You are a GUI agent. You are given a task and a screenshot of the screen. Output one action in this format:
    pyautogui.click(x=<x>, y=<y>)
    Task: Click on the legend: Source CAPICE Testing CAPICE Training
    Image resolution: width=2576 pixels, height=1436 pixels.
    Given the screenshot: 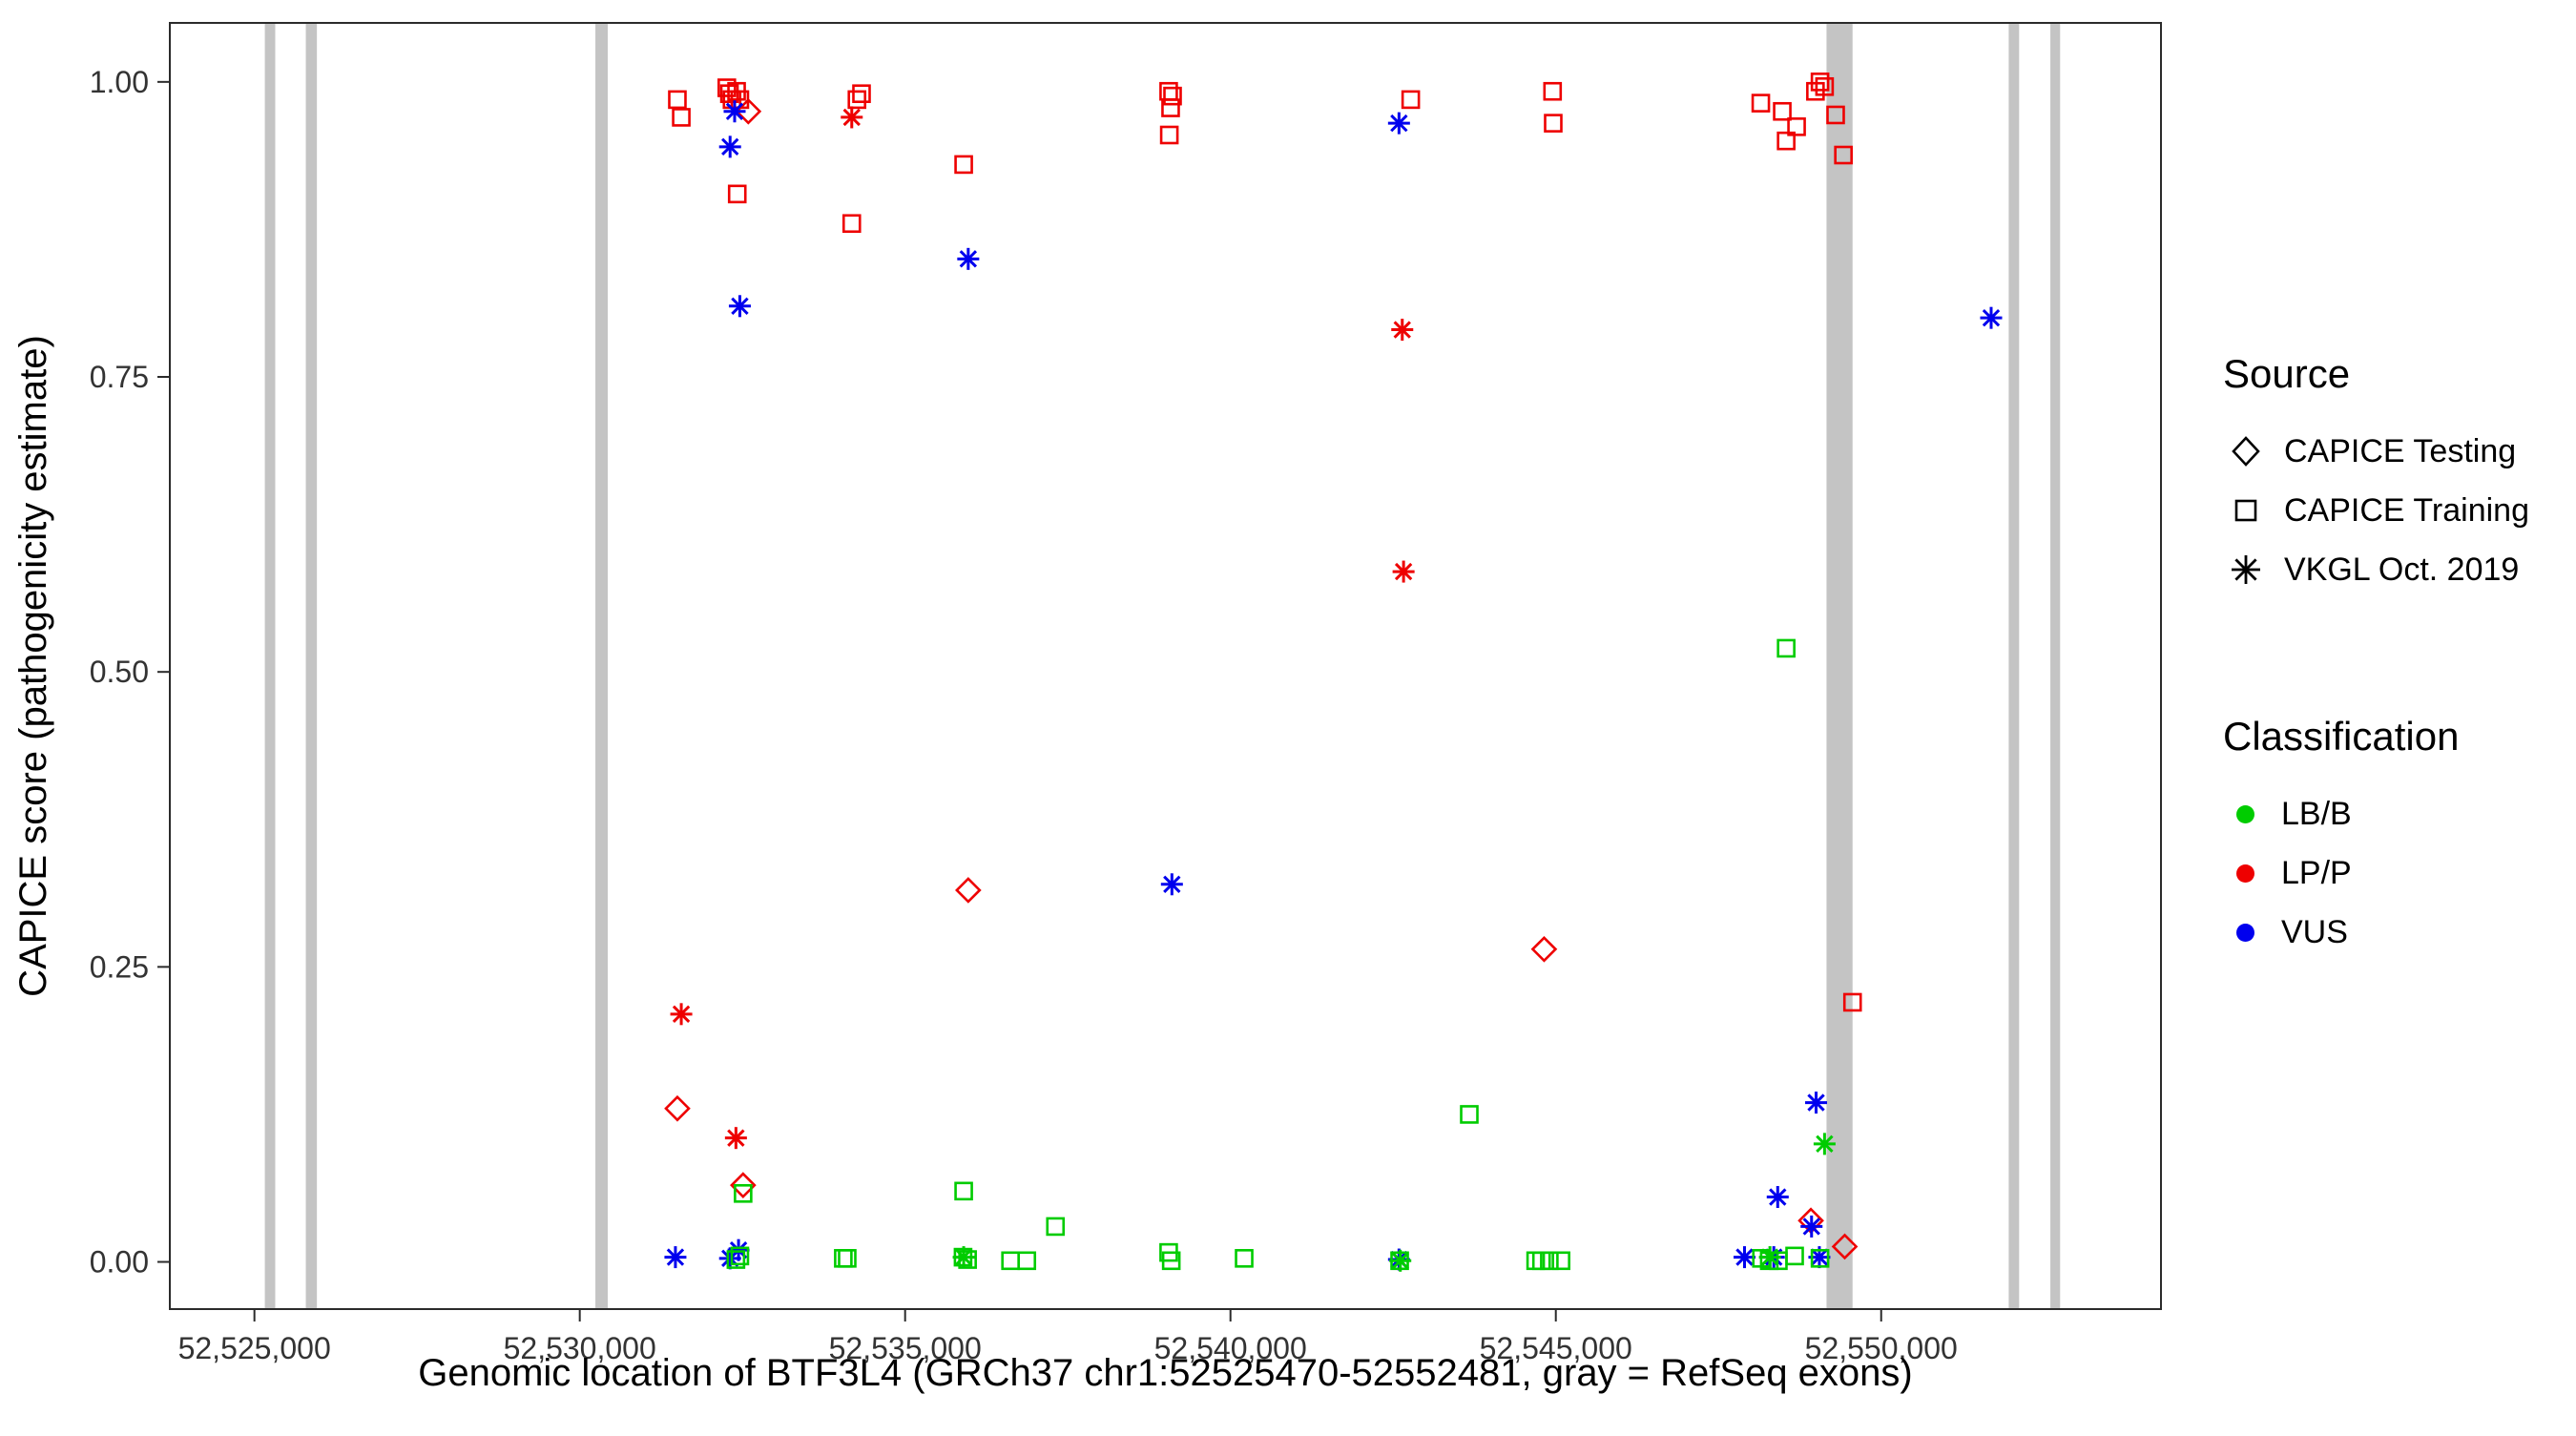 What is the action you would take?
    pyautogui.click(x=2376, y=656)
    